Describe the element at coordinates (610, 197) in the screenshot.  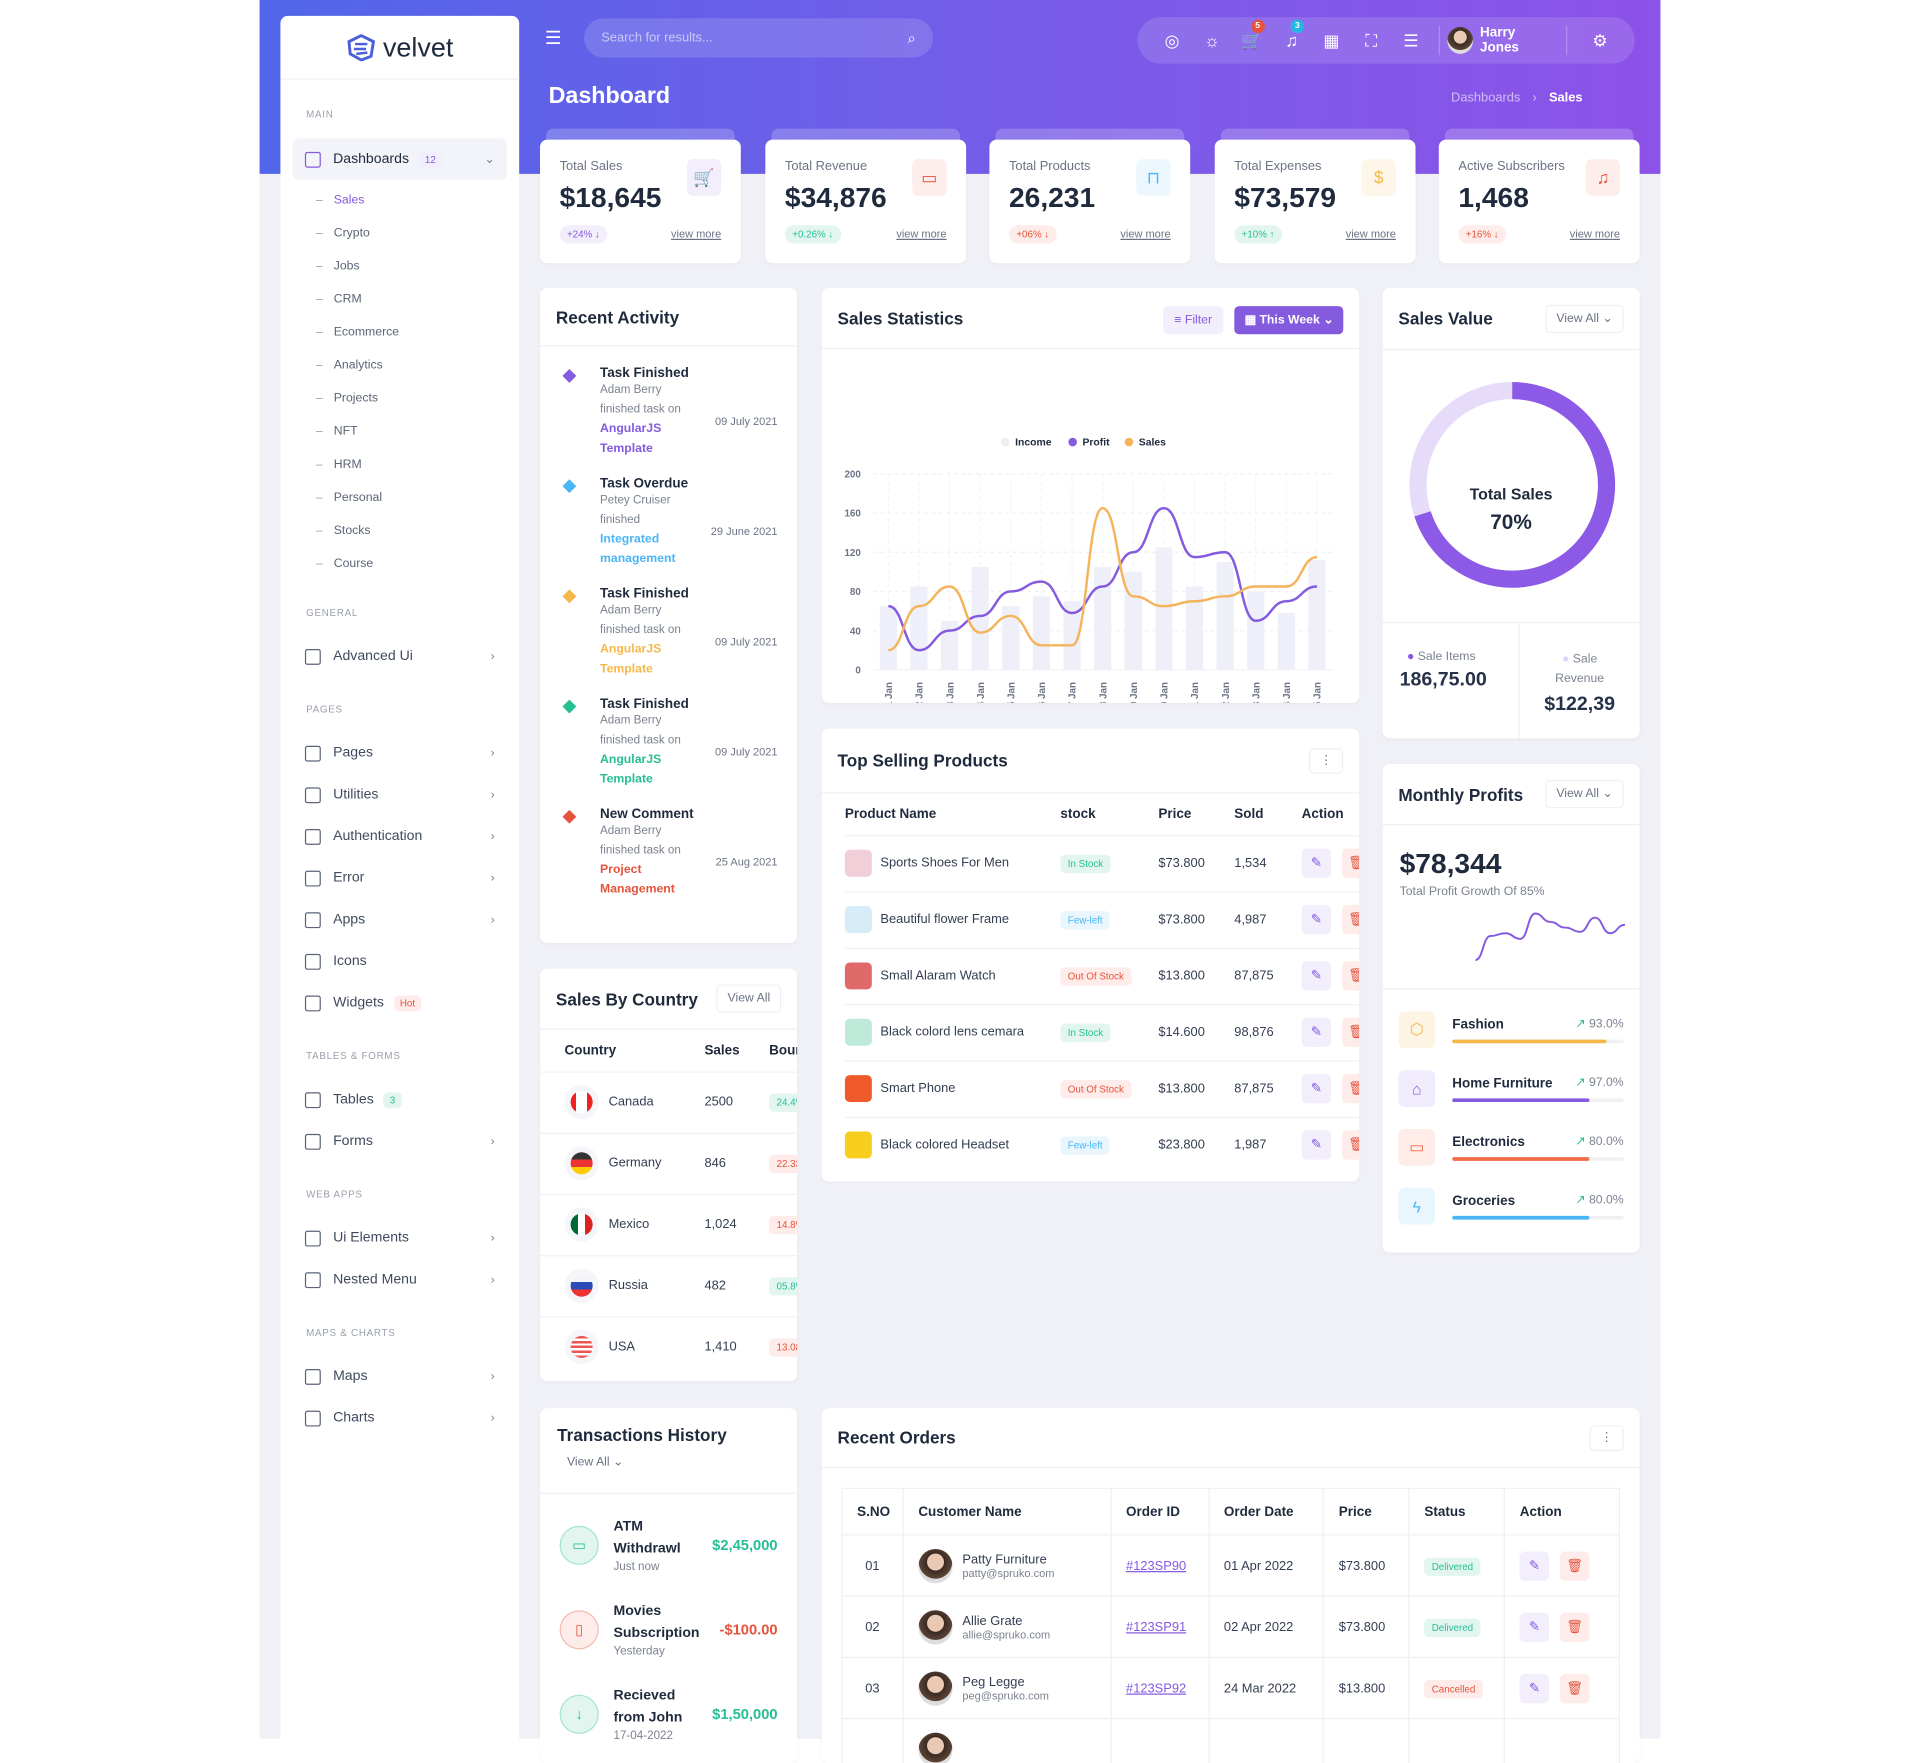
I see `stat-value: $18,645` at that location.